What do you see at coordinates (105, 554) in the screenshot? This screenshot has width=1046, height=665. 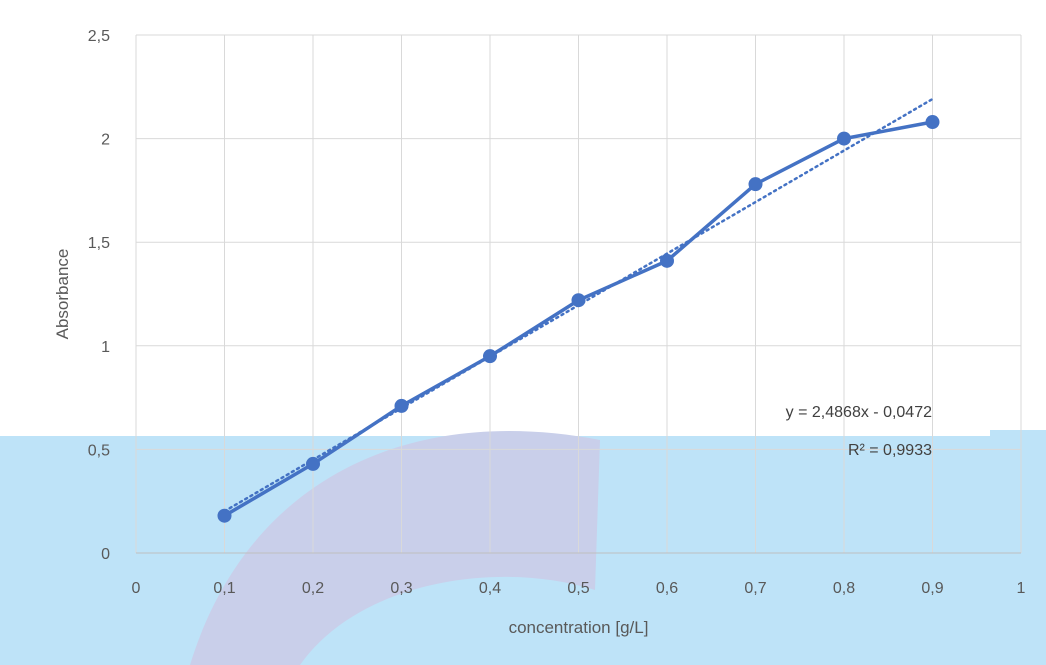 I see `y-tick-label: 0` at bounding box center [105, 554].